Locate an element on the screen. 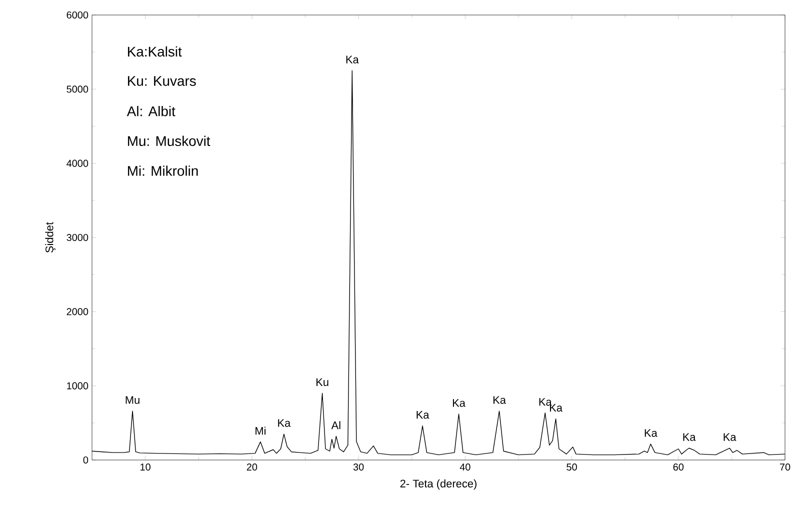  y-axis-title: Şiddet is located at coordinates (50, 237).